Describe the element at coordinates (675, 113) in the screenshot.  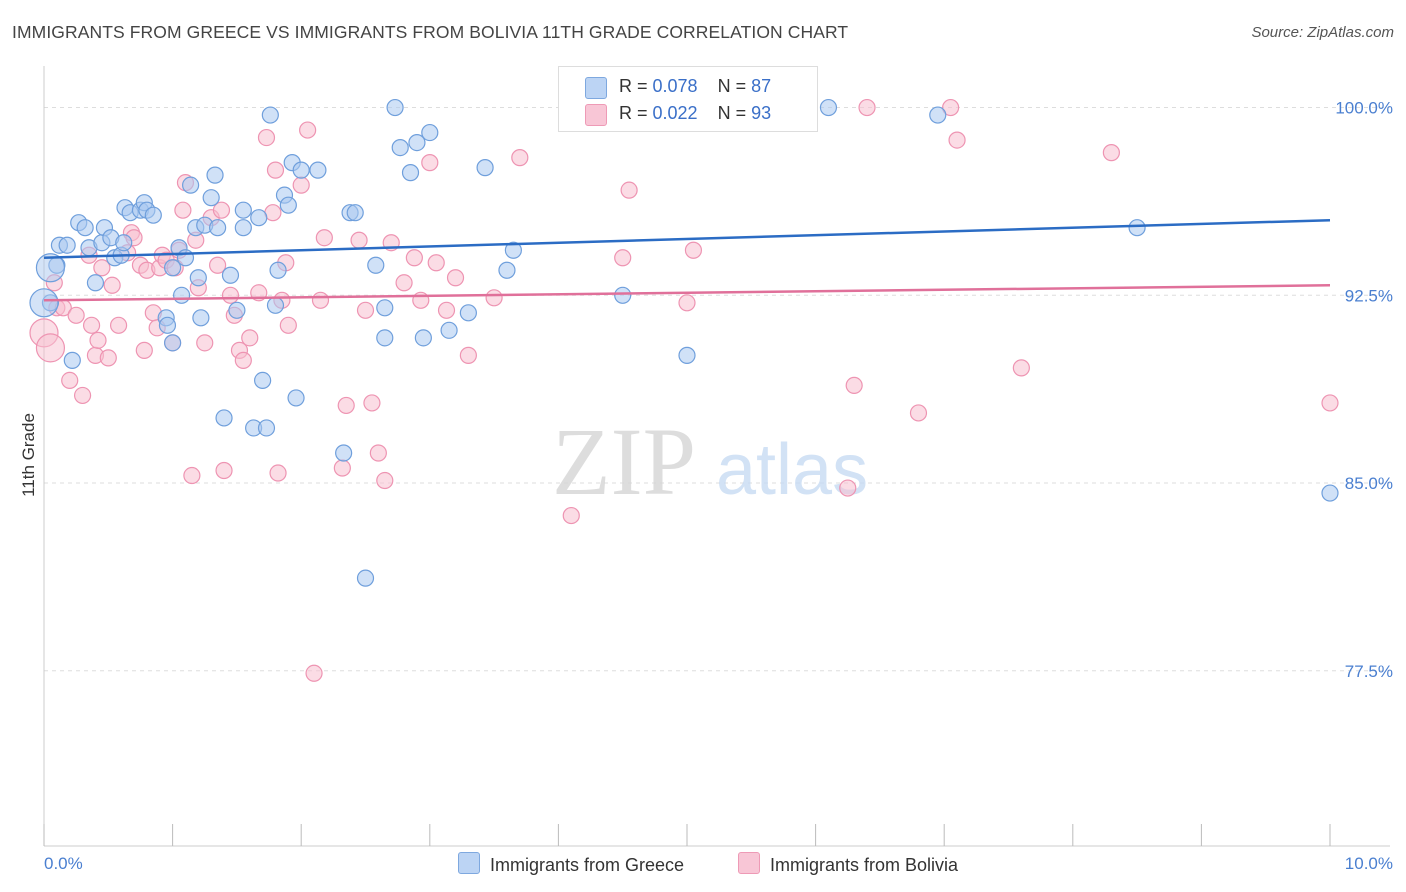
I see `legend-r-value: 0.022` at that location.